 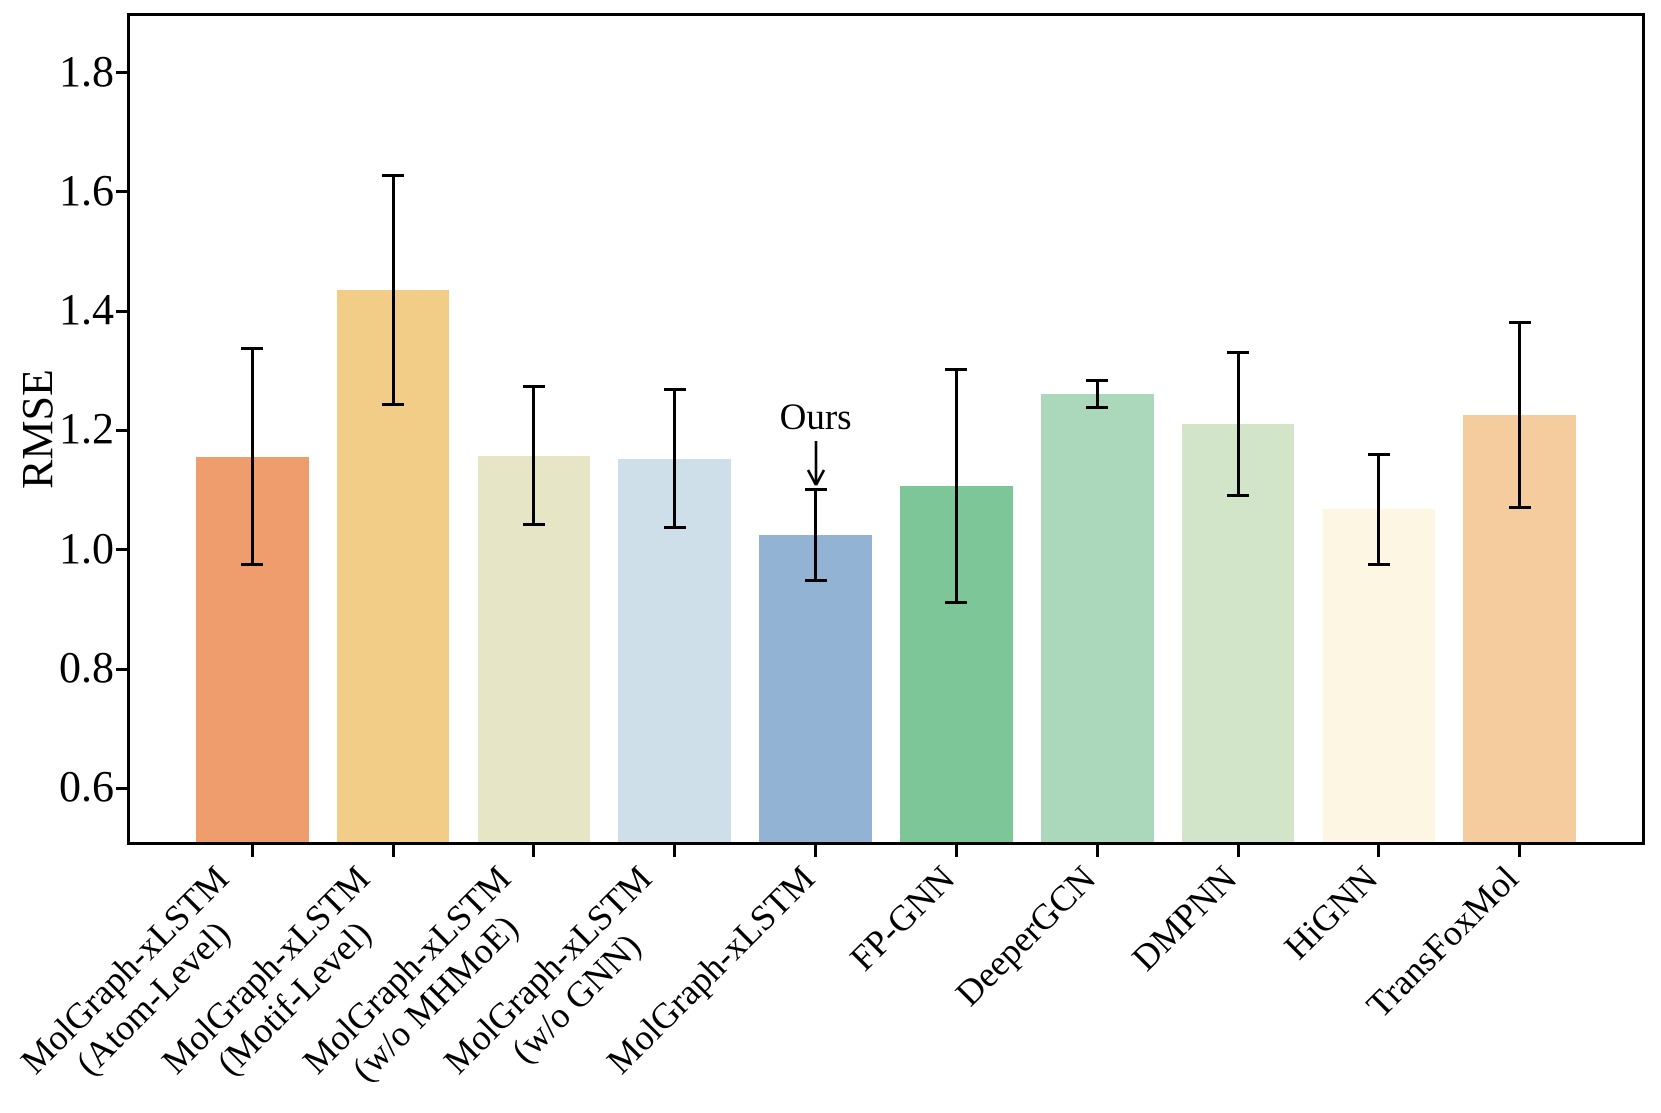 I want to click on y-tick-label: 1.6, so click(x=86, y=191).